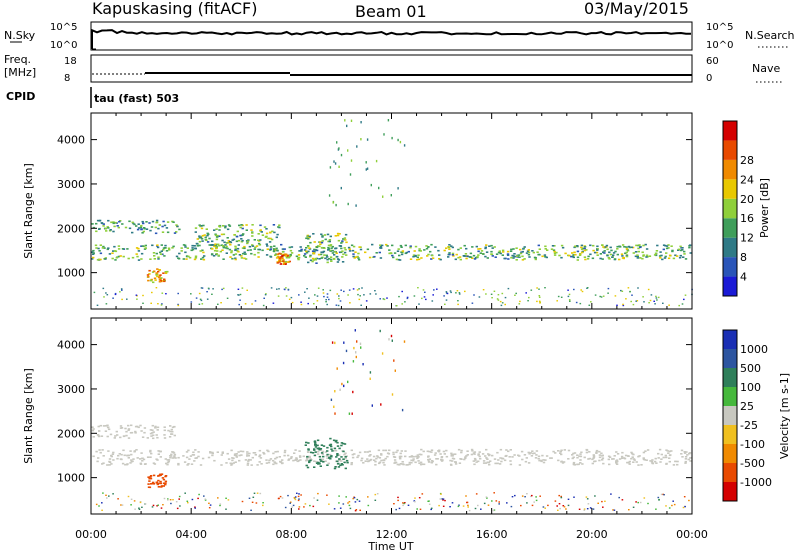 Image resolution: width=800 pixels, height=554 pixels. Describe the element at coordinates (71, 273) in the screenshot. I see `y-tick-label: 1000` at that location.